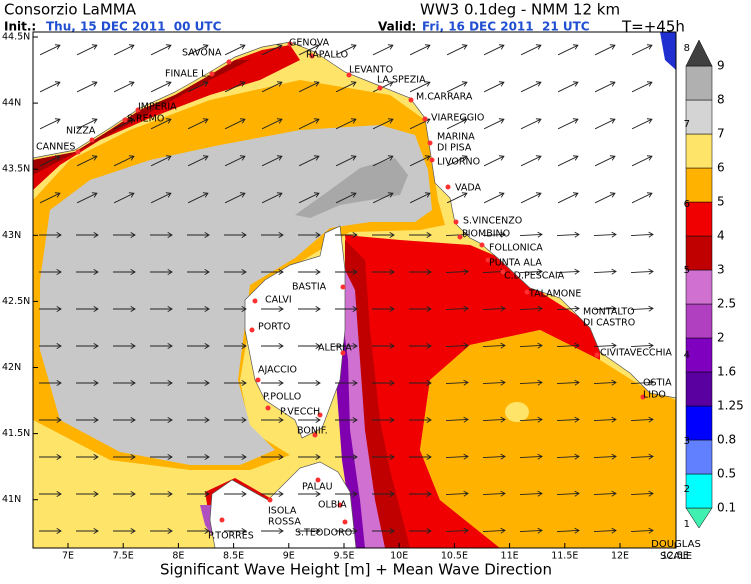 The height and width of the screenshot is (584, 751). What do you see at coordinates (157, 107) in the screenshot?
I see `place-label: IMPERIA` at bounding box center [157, 107].